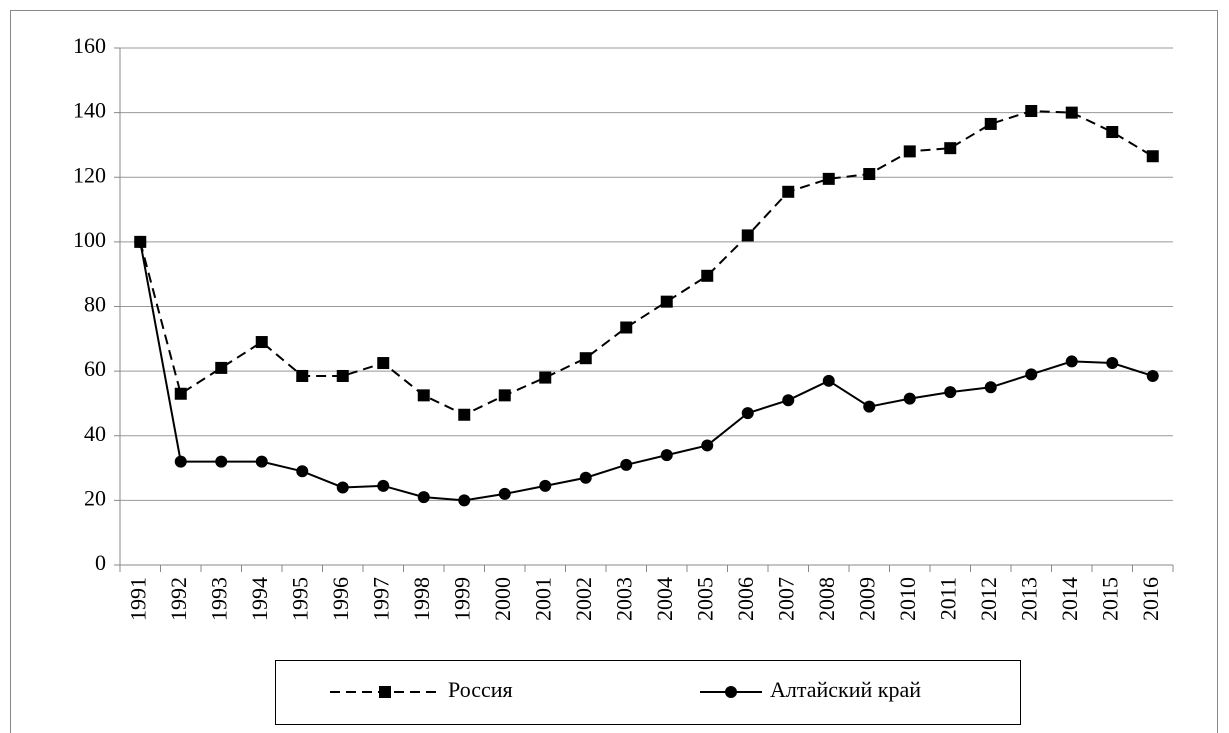  What do you see at coordinates (89, 110) in the screenshot?
I see `y-tick-label: 140` at bounding box center [89, 110].